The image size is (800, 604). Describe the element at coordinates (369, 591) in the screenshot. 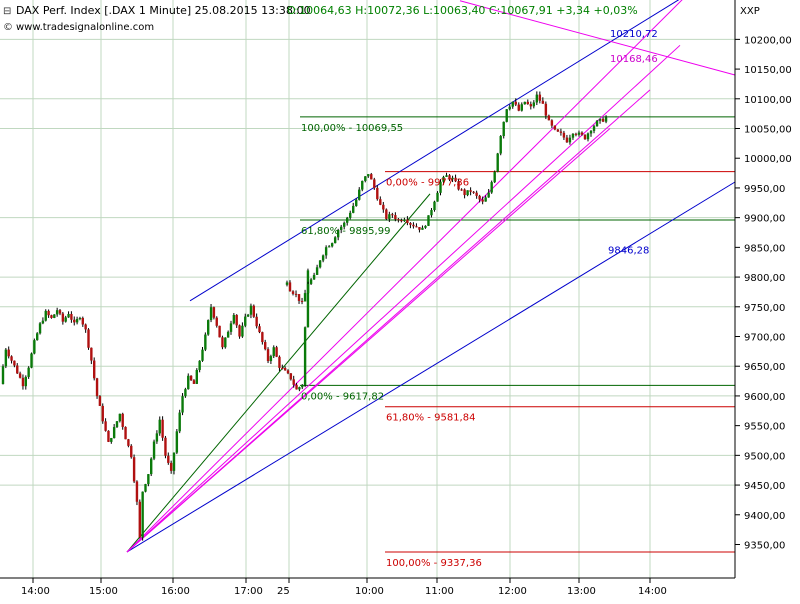

I see `x-tick-label: 10:00` at that location.